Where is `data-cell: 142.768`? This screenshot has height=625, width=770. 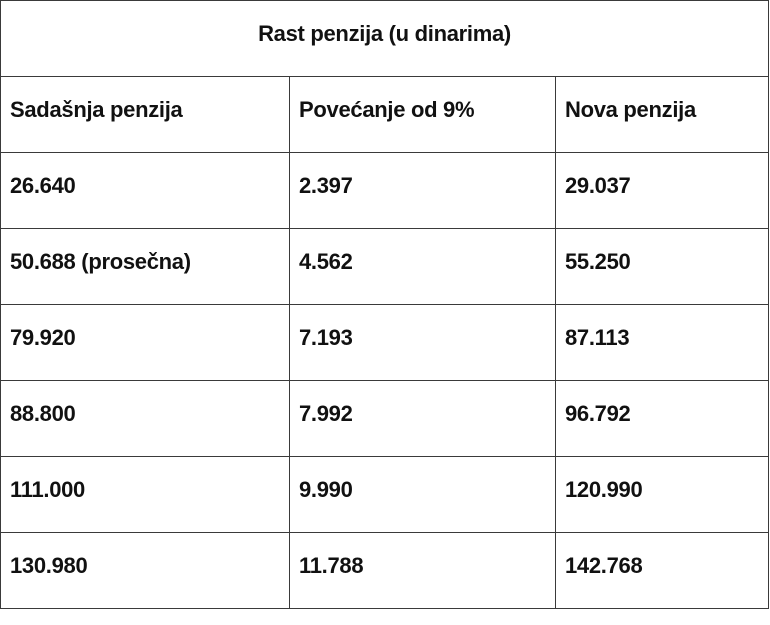 data-cell: 142.768 is located at coordinates (662, 570).